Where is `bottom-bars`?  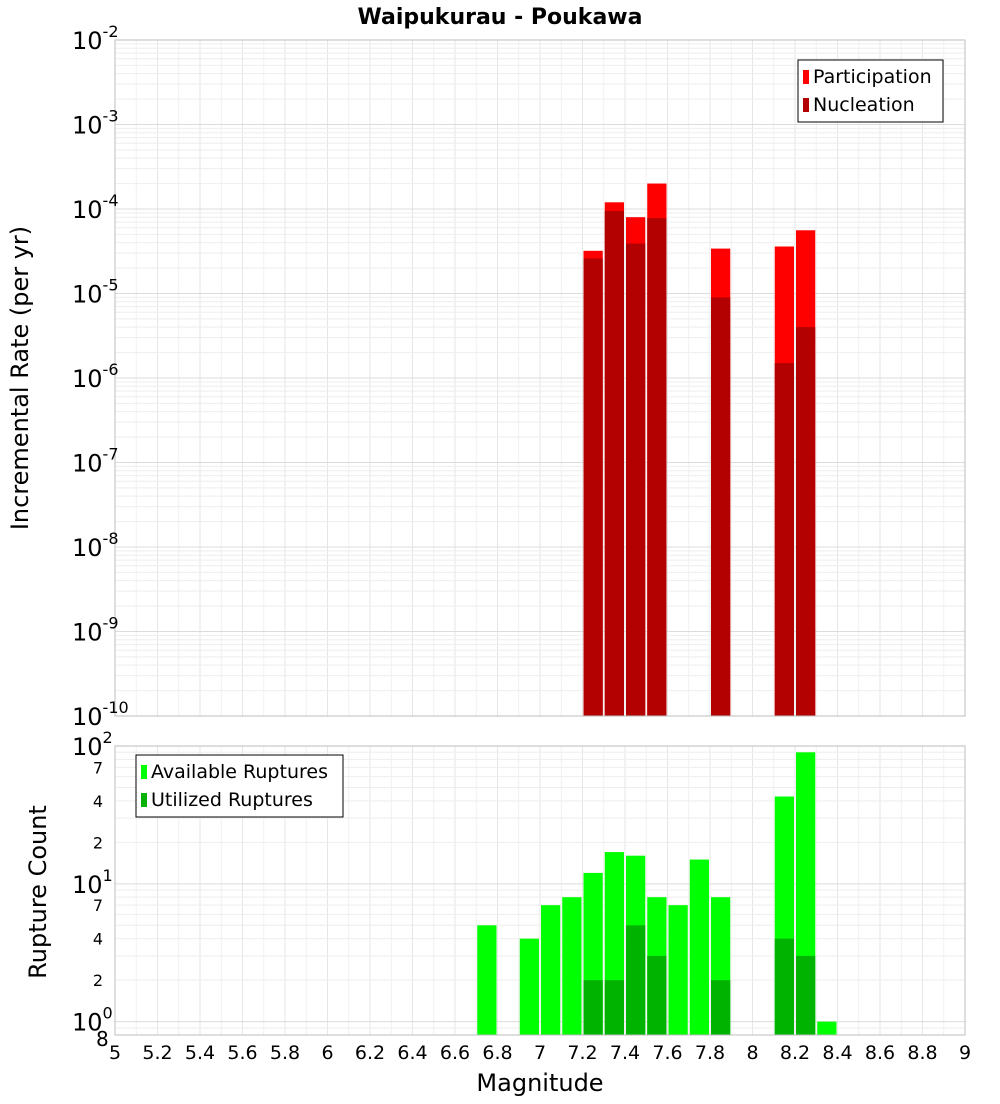 bottom-bars is located at coordinates (657, 893).